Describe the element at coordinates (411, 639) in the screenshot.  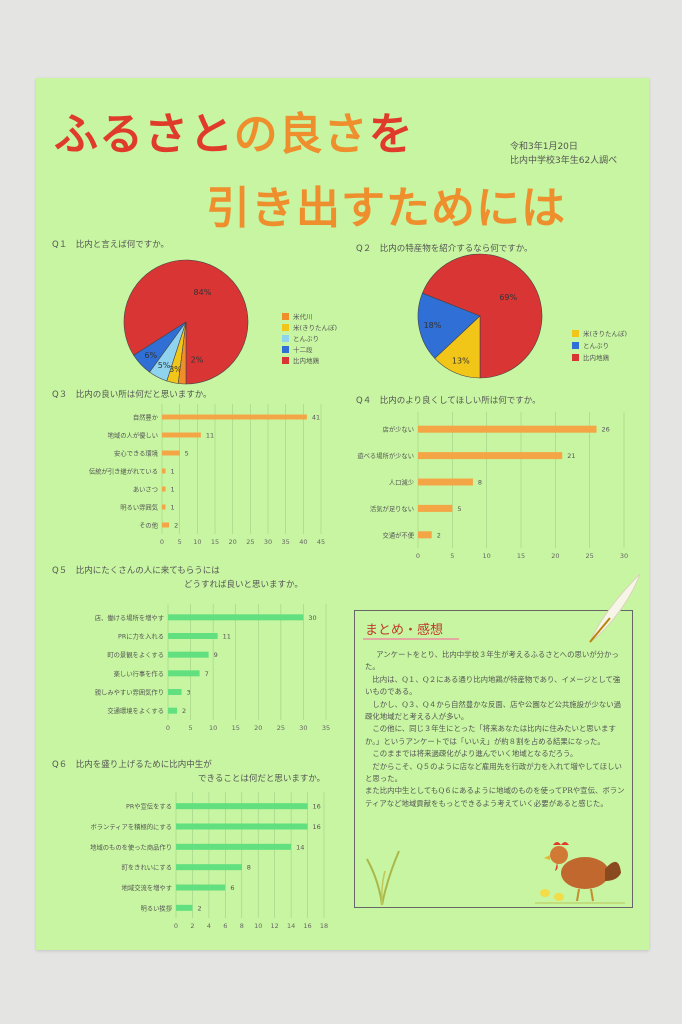
I see `summary-title-underline` at that location.